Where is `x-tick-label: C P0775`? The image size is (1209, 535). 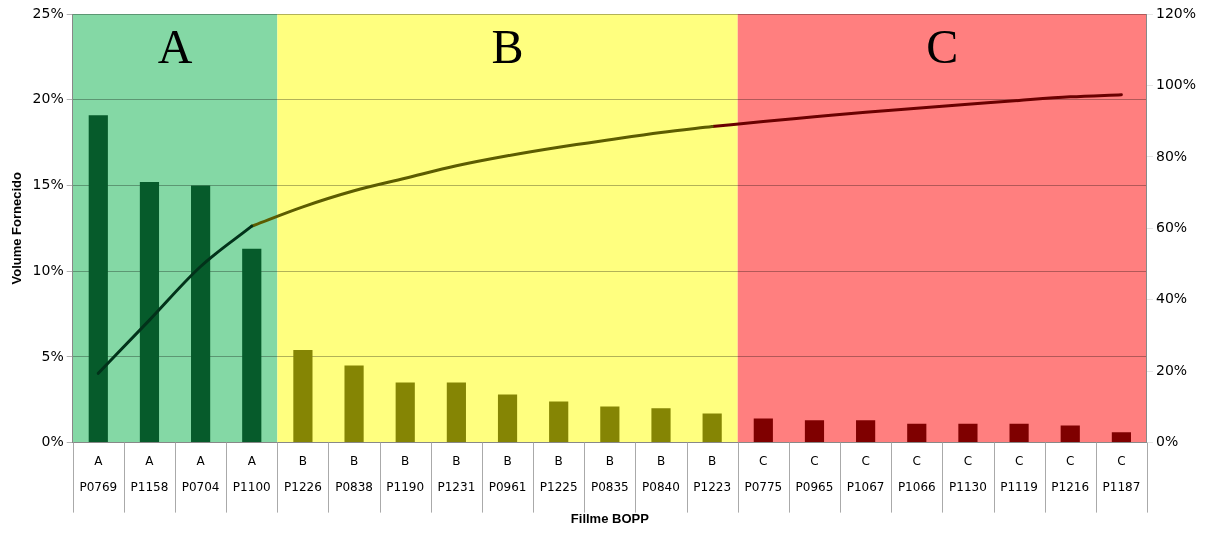 x-tick-label: C P0775 is located at coordinates (763, 474).